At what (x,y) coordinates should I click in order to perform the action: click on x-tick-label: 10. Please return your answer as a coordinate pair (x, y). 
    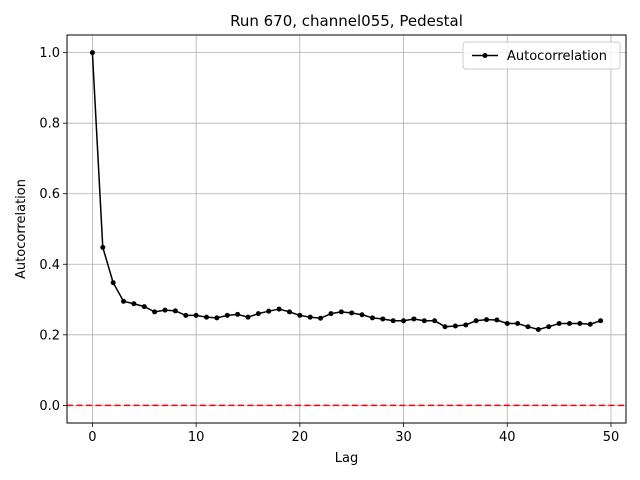
    Looking at the image, I should click on (196, 437).